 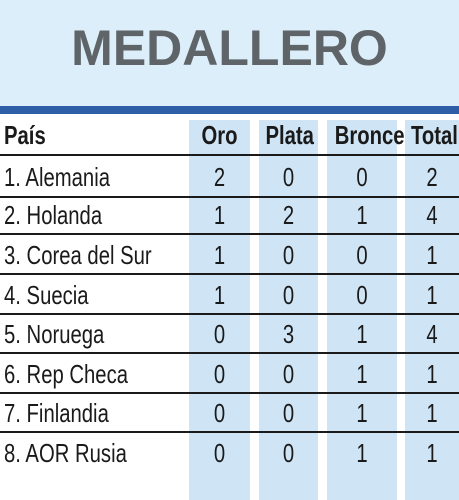 What do you see at coordinates (219, 135) in the screenshot?
I see `header-gold: Oro` at bounding box center [219, 135].